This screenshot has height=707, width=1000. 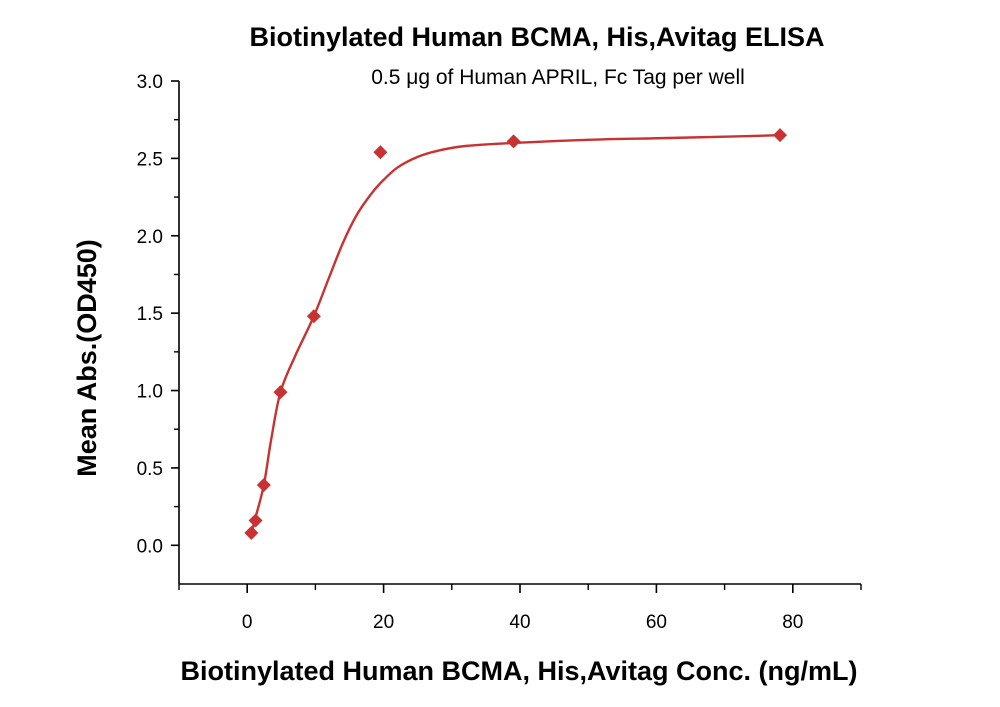 I want to click on y-tick-label: 3.0, so click(x=150, y=82).